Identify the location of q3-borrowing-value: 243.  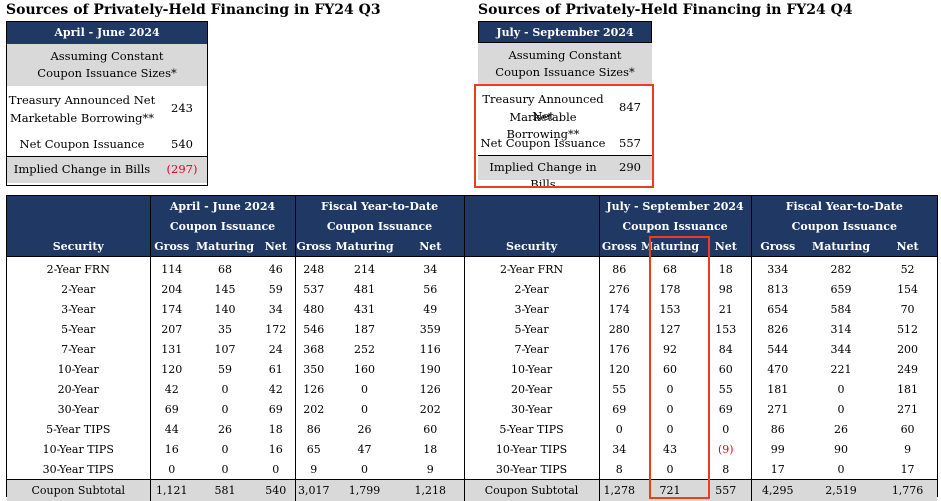
(182, 108).